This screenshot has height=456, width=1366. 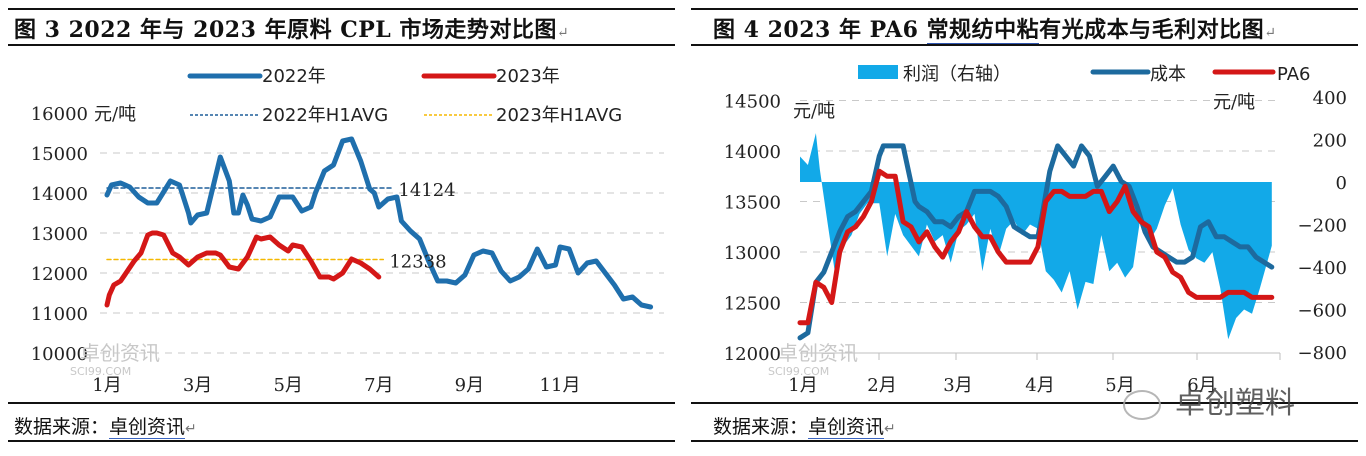 I want to click on y-right-tick-label: −600, so click(x=1322, y=311).